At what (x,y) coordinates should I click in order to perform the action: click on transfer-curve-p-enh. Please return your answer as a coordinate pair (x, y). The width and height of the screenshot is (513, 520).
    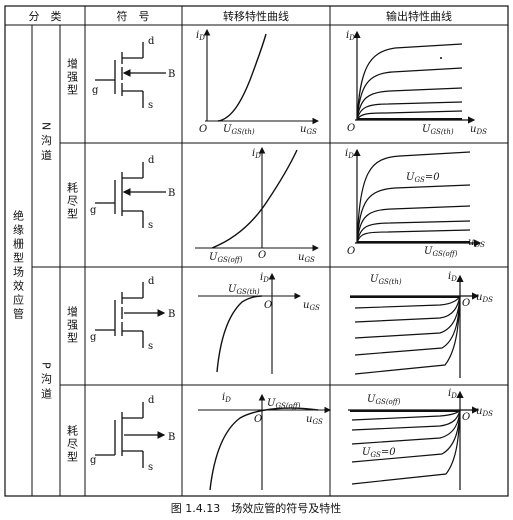
    Looking at the image, I should click on (239, 334).